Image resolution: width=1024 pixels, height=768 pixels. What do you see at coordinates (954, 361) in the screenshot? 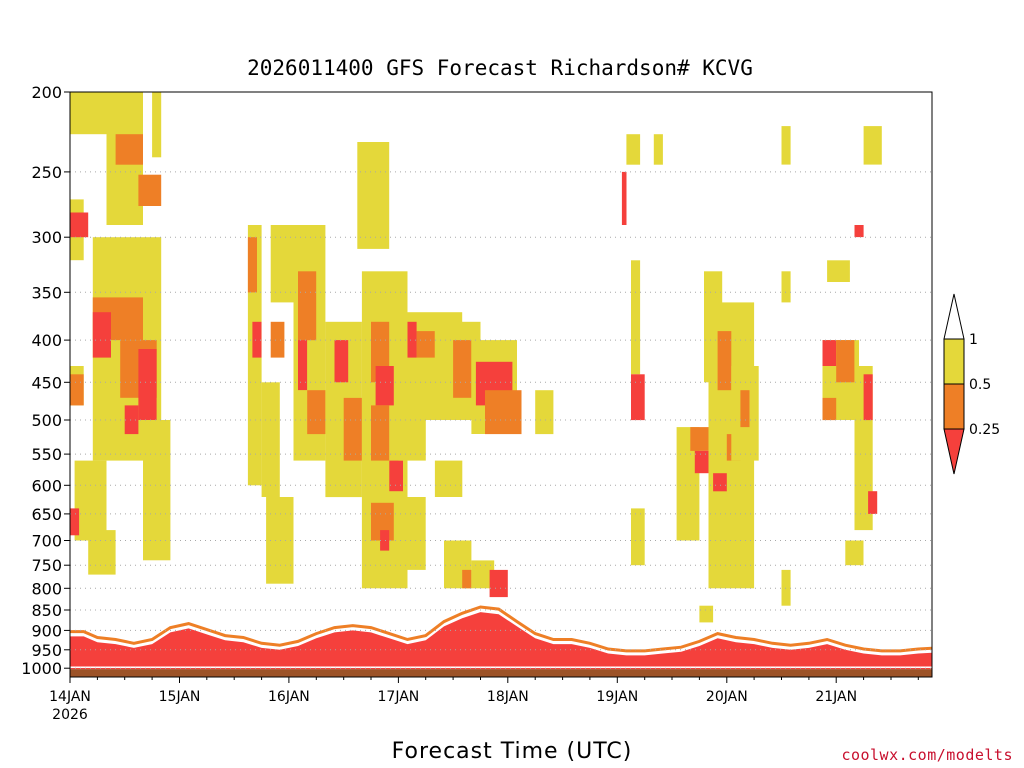
I see `legend-swatch-yellow` at bounding box center [954, 361].